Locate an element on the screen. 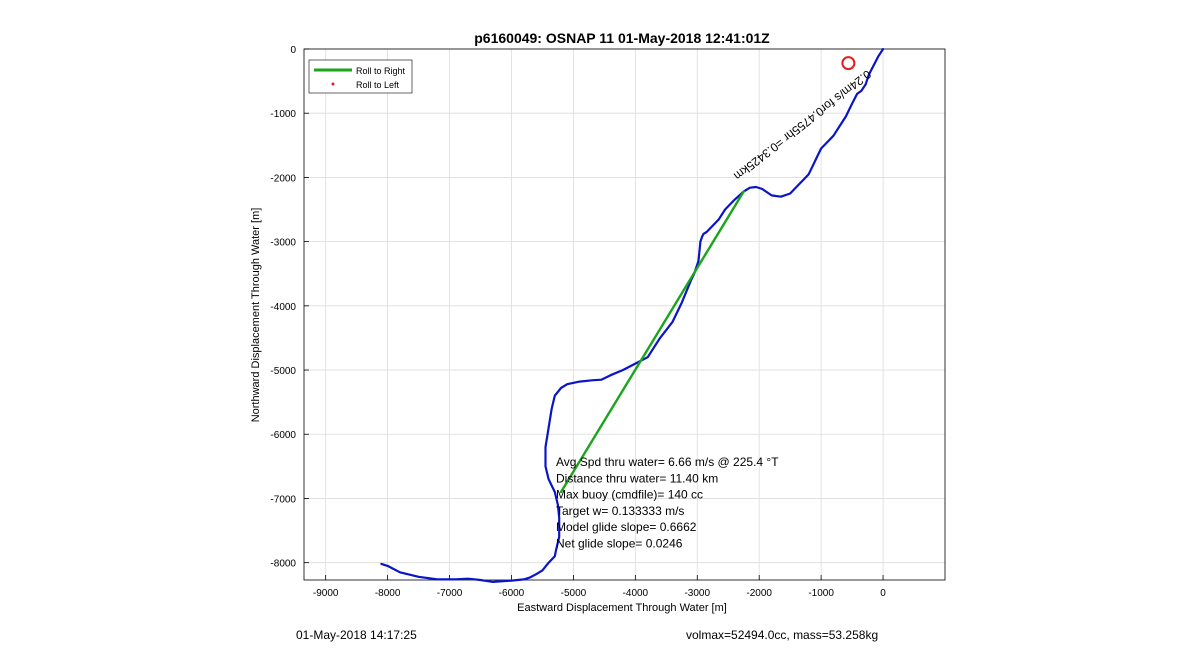  y-tick-label: -5000 is located at coordinates (283, 371).